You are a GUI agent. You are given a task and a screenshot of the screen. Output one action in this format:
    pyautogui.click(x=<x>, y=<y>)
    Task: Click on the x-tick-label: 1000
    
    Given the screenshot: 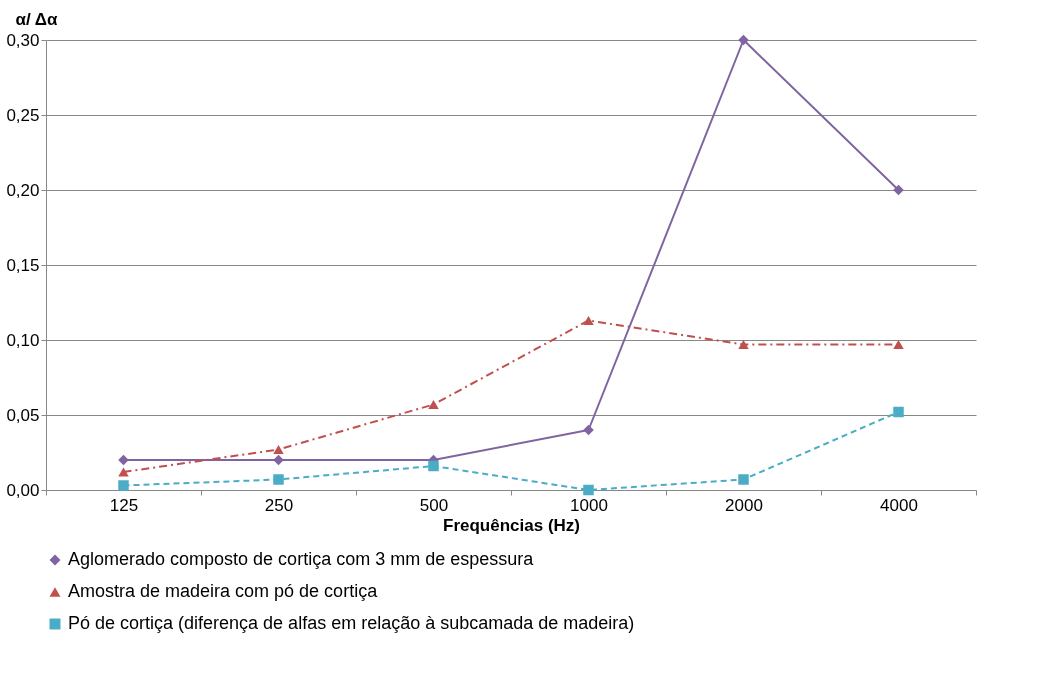 What is the action you would take?
    pyautogui.click(x=589, y=505)
    